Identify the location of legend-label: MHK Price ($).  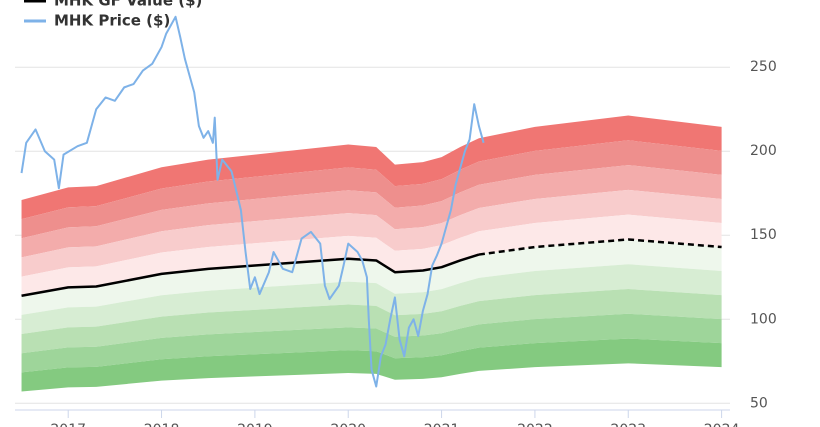
(112, 21).